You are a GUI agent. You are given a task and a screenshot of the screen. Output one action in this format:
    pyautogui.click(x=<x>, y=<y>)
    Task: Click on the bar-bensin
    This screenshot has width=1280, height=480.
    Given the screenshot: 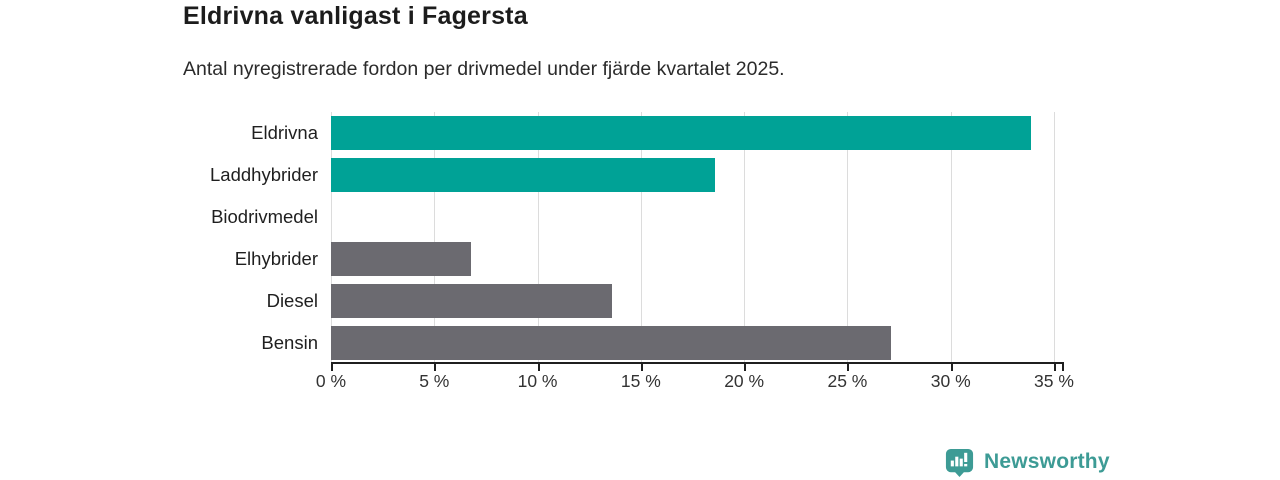 What is the action you would take?
    pyautogui.click(x=611, y=343)
    